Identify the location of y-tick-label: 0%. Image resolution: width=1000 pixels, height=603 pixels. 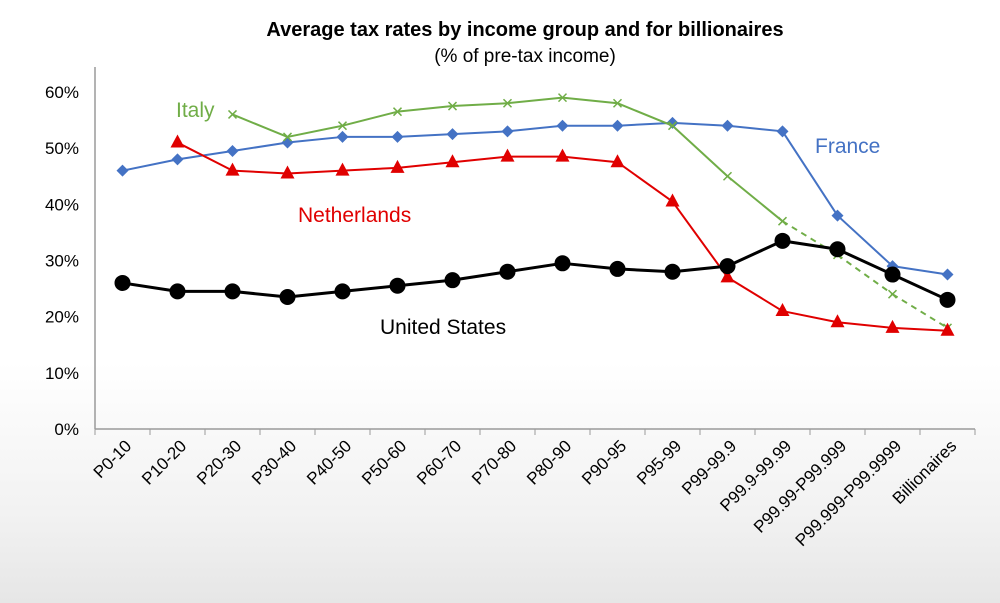
(66, 429).